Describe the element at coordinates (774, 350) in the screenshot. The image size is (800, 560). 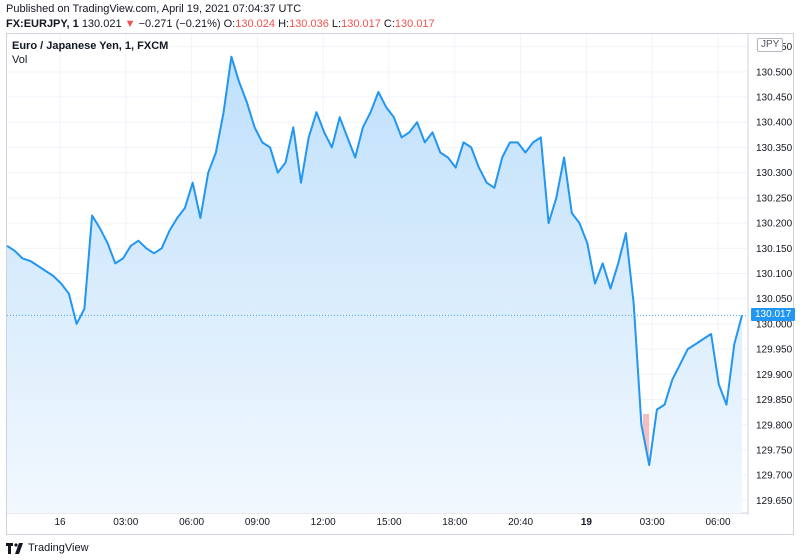
I see `y-tick-label: 129.950` at that location.